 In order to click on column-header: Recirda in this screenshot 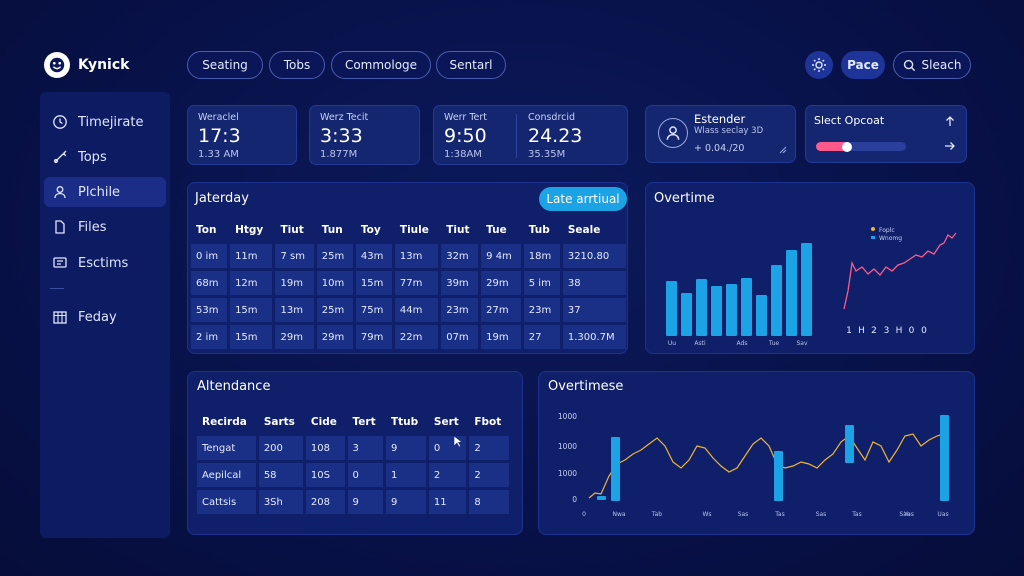, I will do `click(224, 422)`.